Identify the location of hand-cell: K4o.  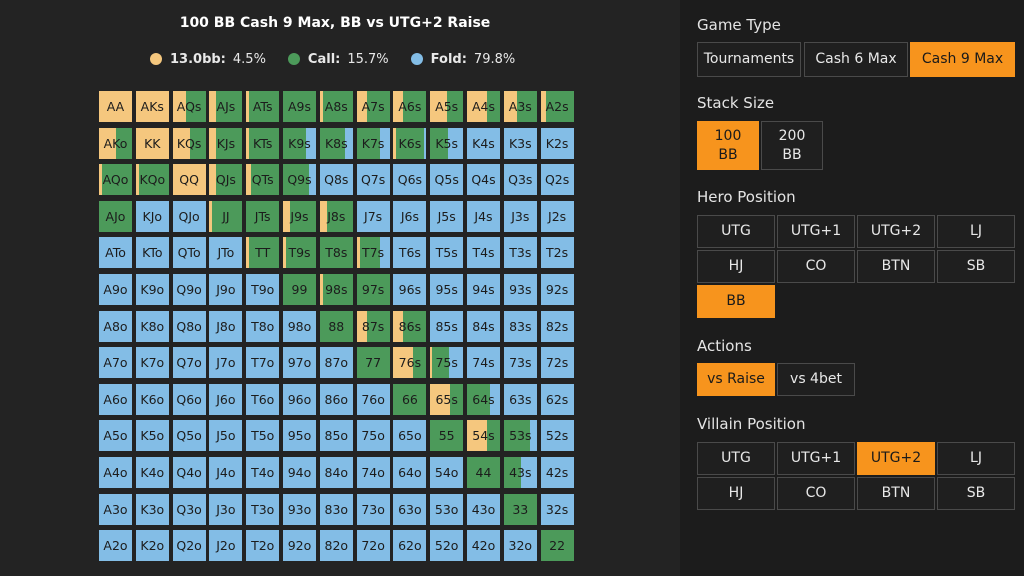
(152, 472).